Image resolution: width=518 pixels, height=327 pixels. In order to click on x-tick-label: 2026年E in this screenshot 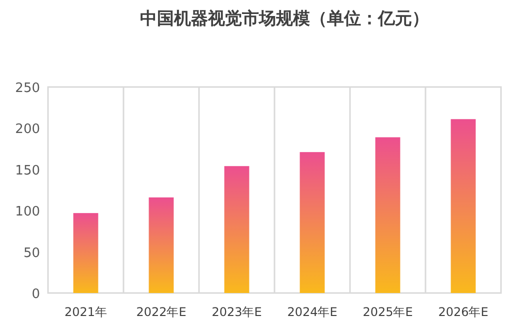, I will do `click(463, 312)`.